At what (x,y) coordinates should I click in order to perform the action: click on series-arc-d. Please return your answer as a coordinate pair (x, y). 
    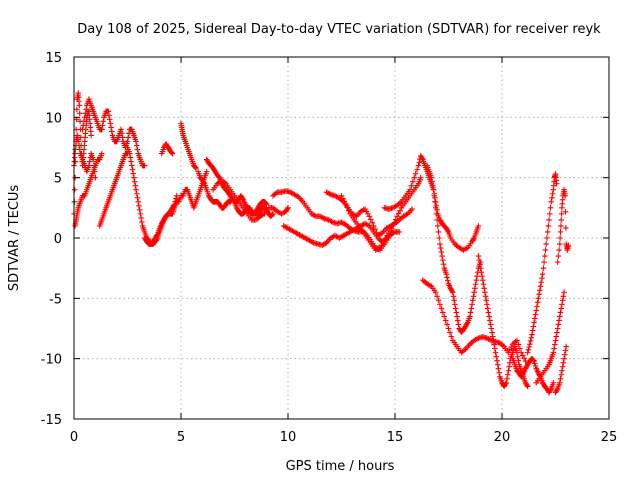
    Looking at the image, I should click on (92, 114).